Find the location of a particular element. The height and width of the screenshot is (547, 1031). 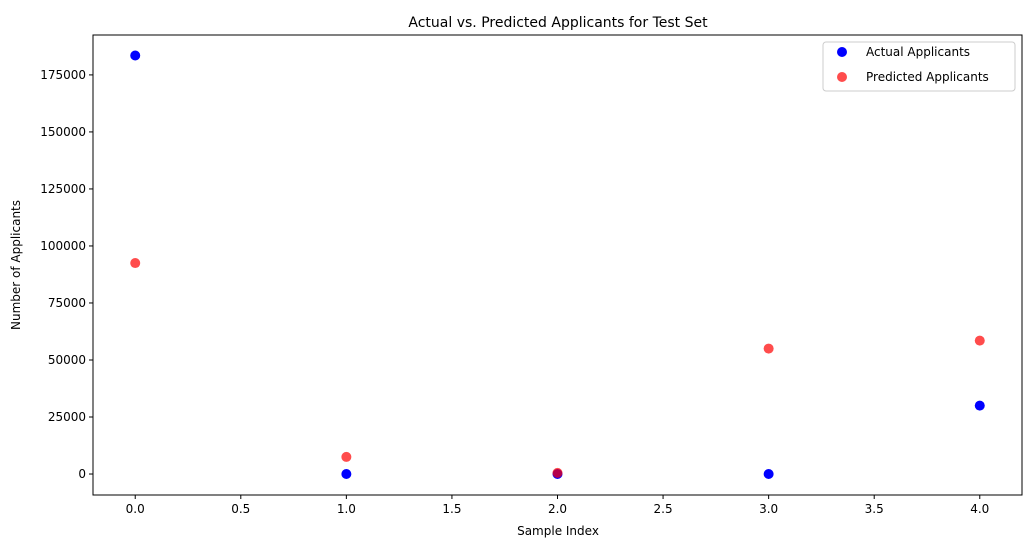

x-axis-ticks: 0.0 0.5 1.0 1.5 2.0 2.5 3.0 3.5 4.0 is located at coordinates (557, 505).